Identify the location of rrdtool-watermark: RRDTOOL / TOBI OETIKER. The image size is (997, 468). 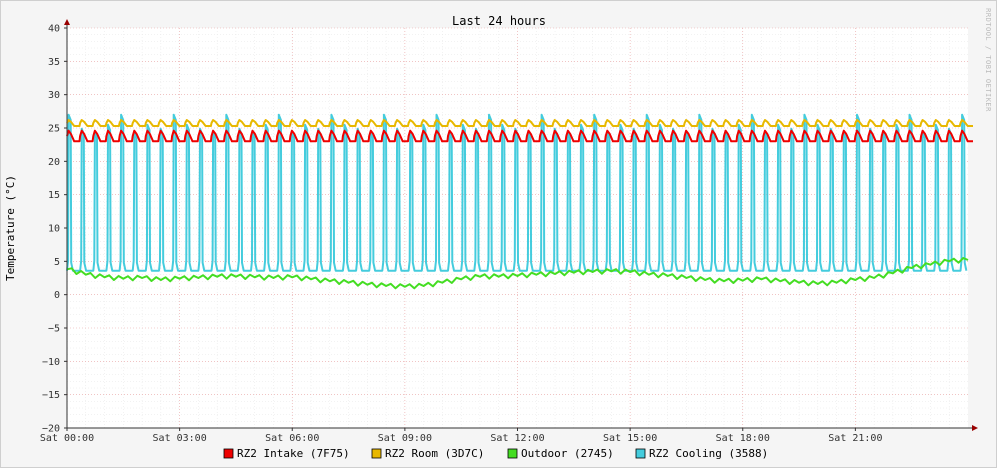
(988, 60).